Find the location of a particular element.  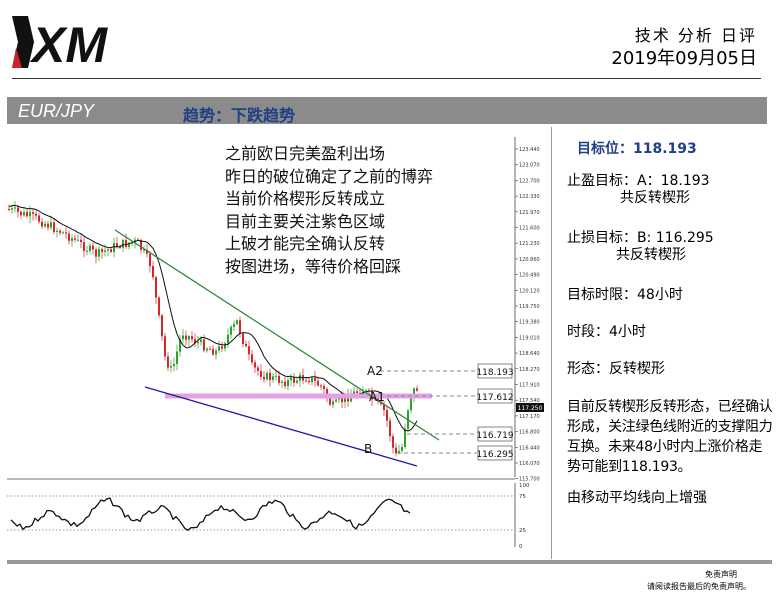

price-axis-tick: 120.490 is located at coordinates (529, 276).